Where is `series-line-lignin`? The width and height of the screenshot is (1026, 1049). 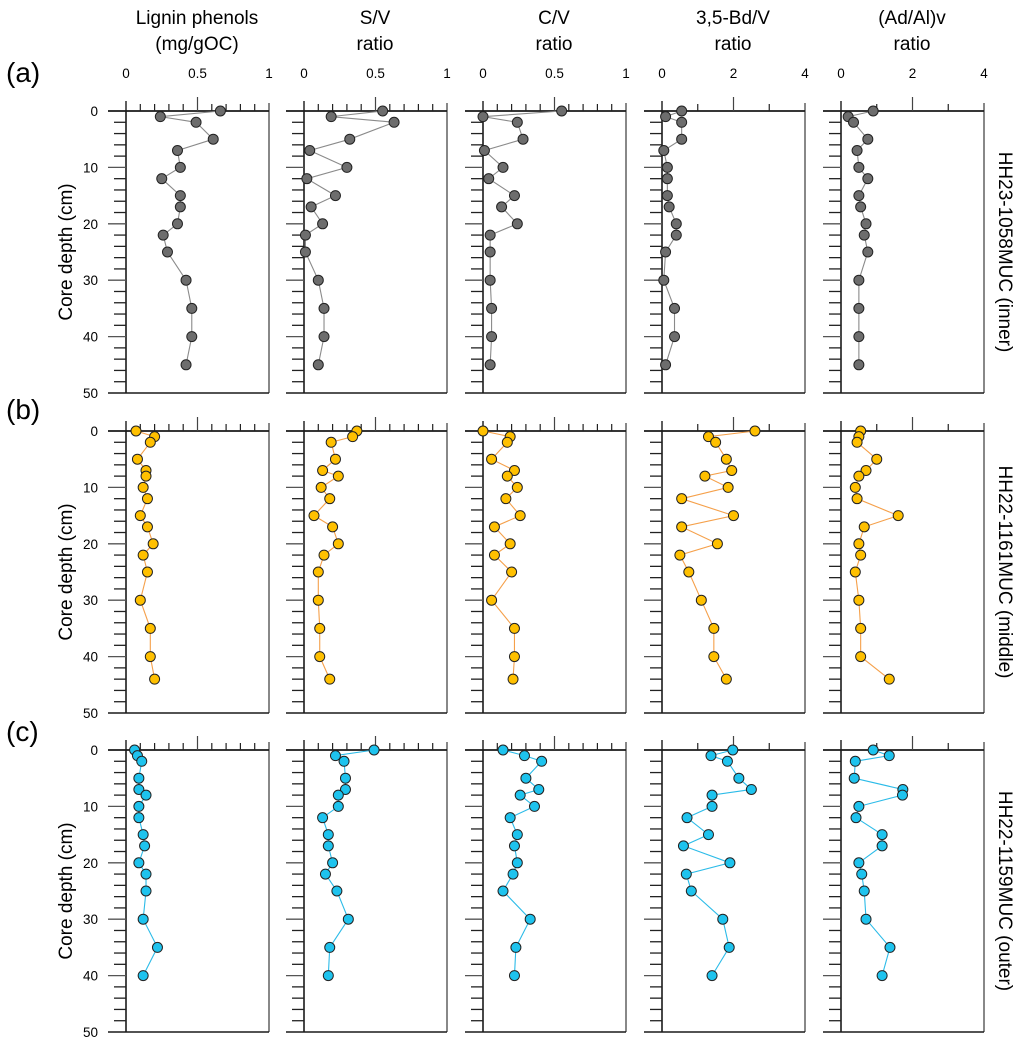
series-line-lignin is located at coordinates (146, 862).